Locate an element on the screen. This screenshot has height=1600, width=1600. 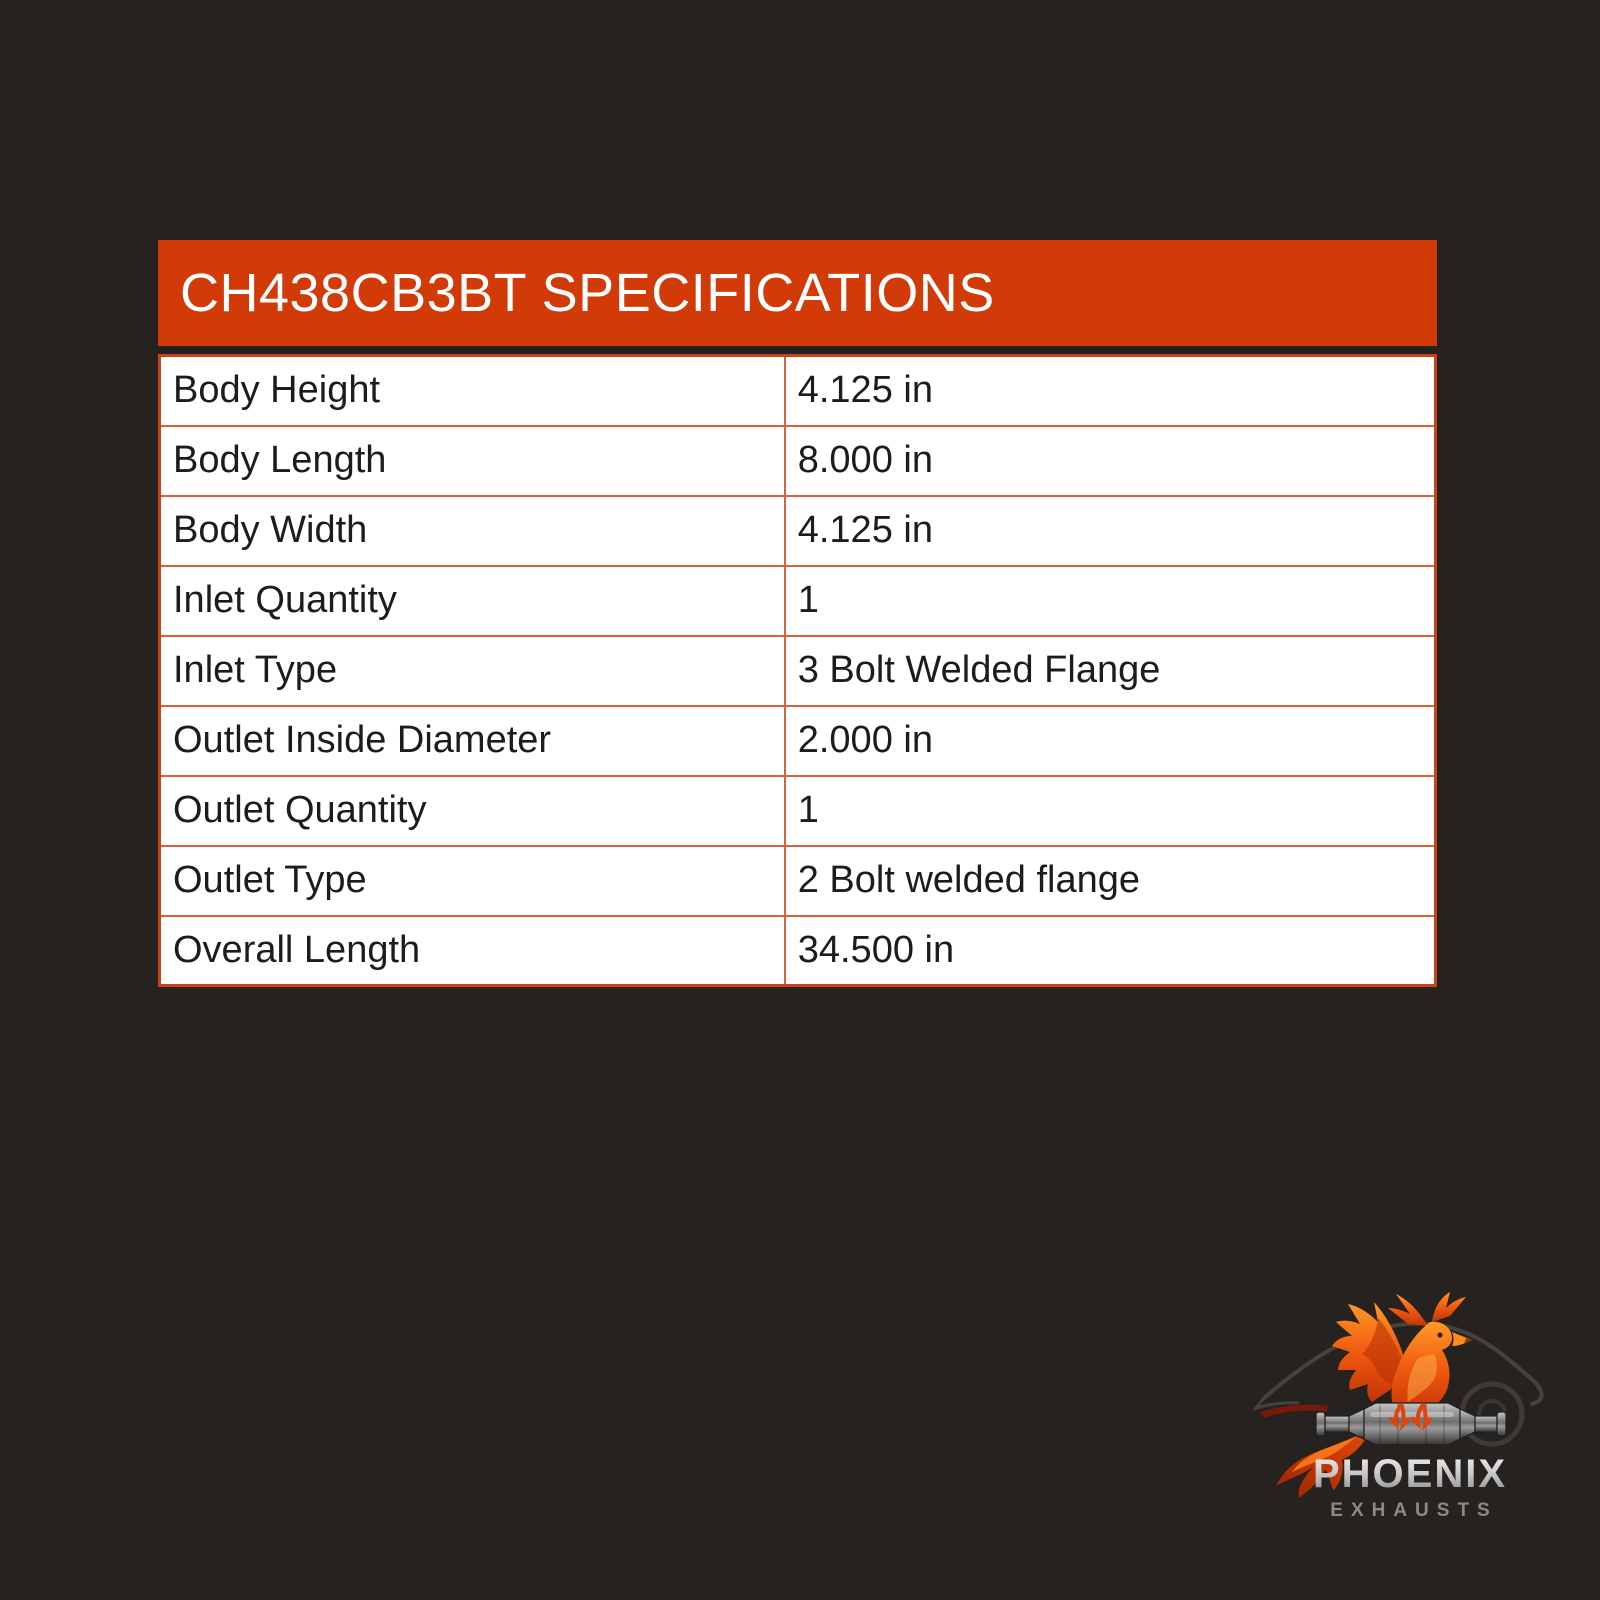
spec-label: Body Length is located at coordinates (472, 460).